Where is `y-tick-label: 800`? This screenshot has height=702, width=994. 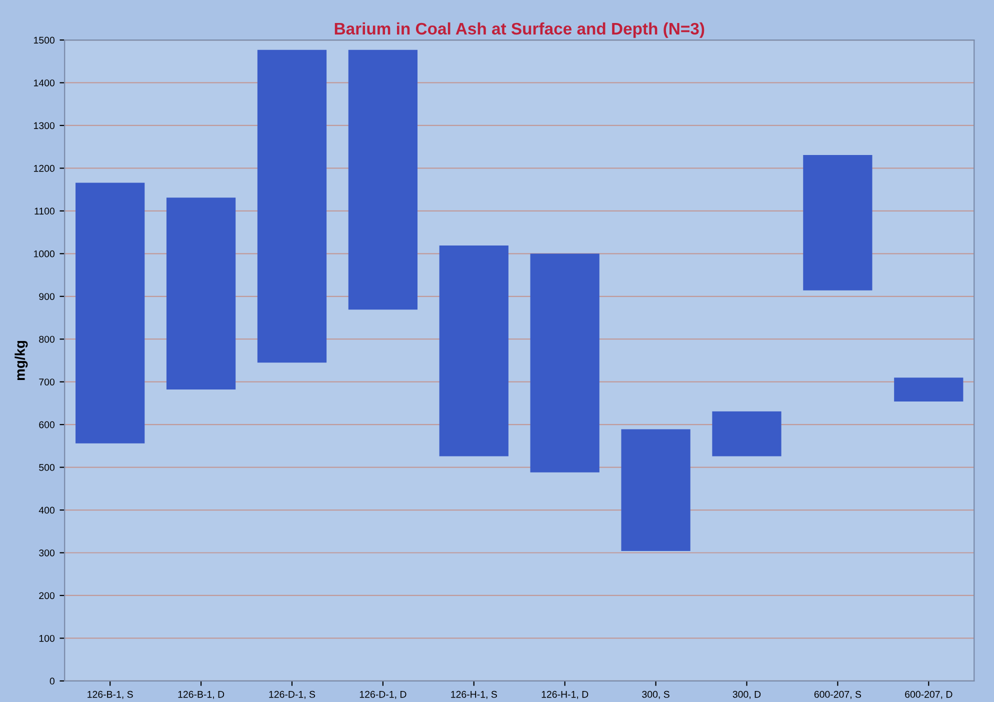
y-tick-label: 800 is located at coordinates (47, 339).